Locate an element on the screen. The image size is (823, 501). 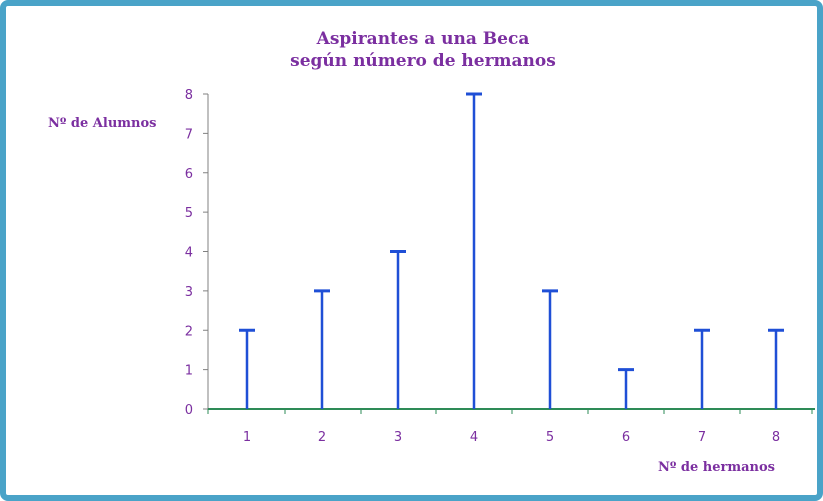
x-axis-label: Nº de hermanos is located at coordinates (716, 467).